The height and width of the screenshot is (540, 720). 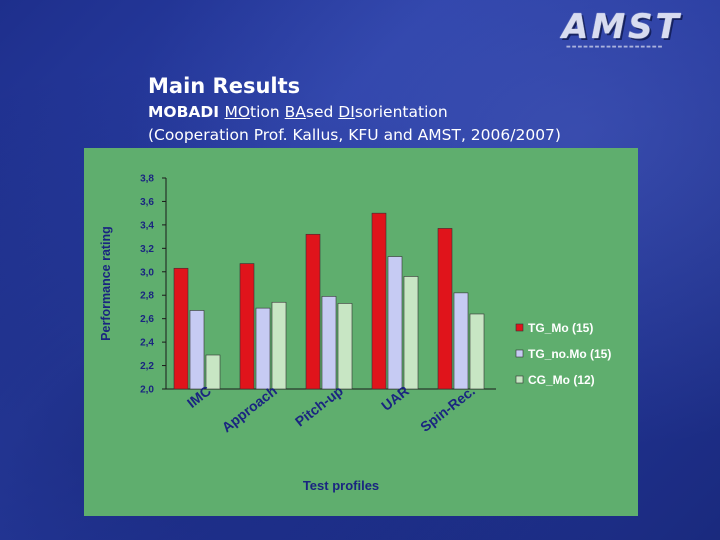 I want to click on bar-cg-mo-12--0, so click(x=213, y=372).